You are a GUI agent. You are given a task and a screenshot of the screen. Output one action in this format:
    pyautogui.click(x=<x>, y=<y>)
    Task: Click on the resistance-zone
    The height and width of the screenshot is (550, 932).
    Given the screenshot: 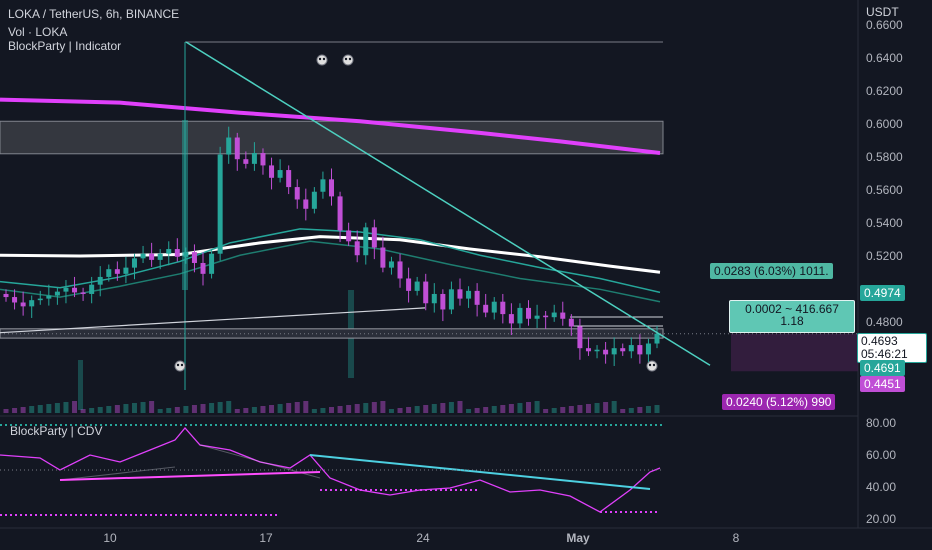 What is the action you would take?
    pyautogui.click(x=332, y=137)
    